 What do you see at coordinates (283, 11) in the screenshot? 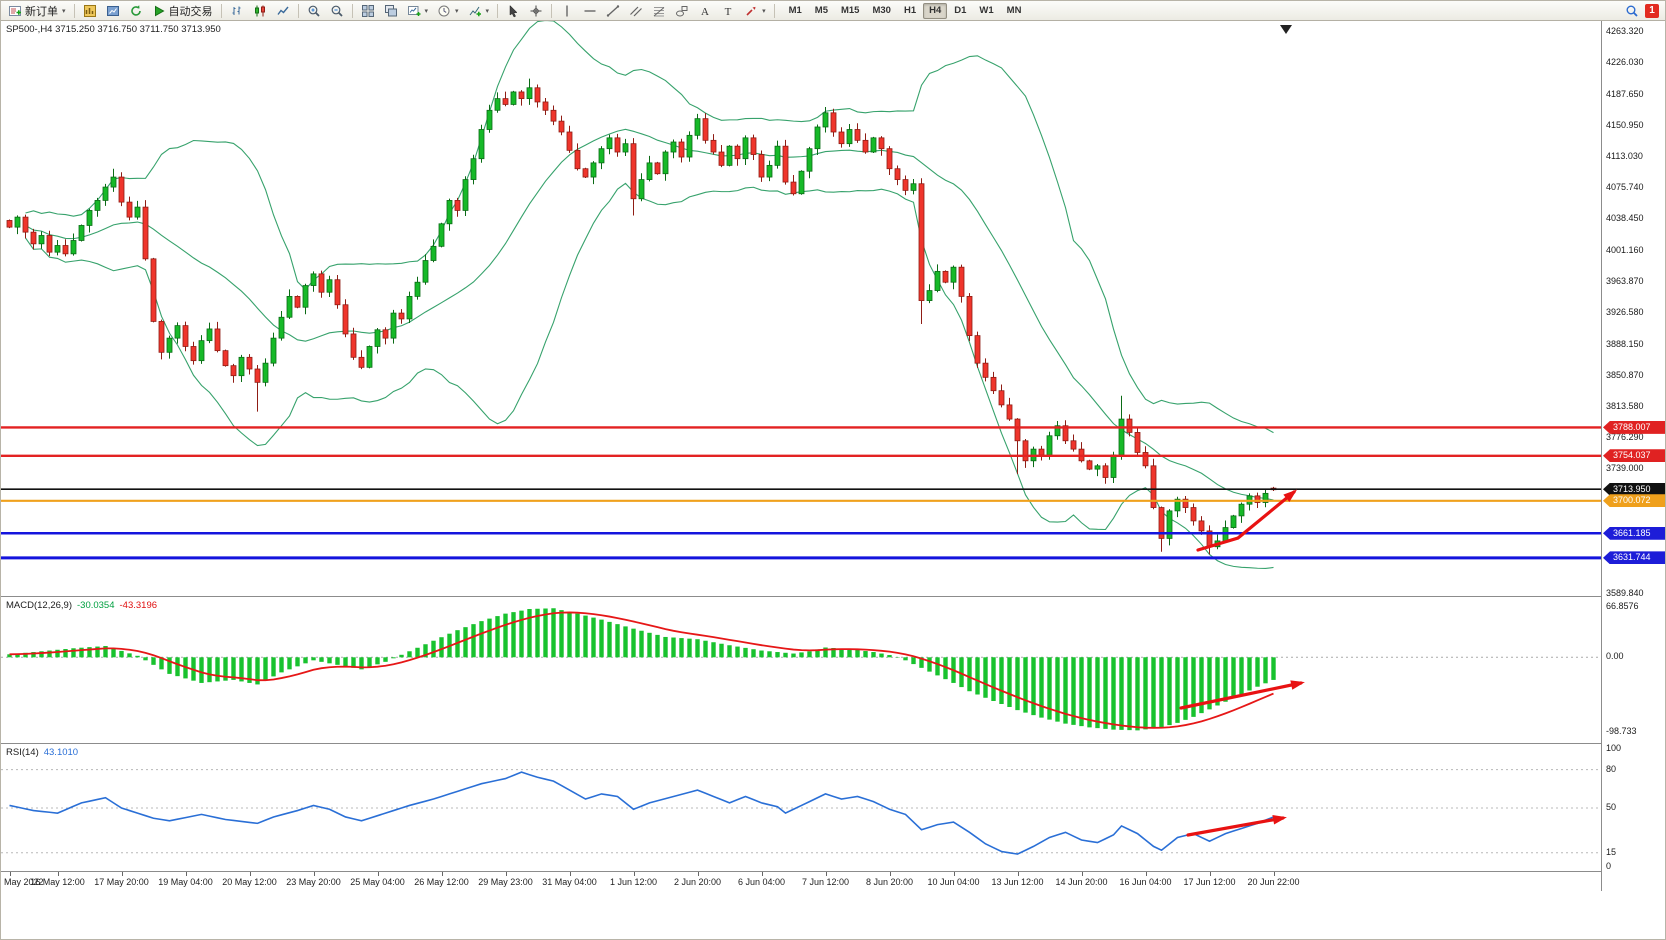
I see `line-chart-button` at bounding box center [283, 11].